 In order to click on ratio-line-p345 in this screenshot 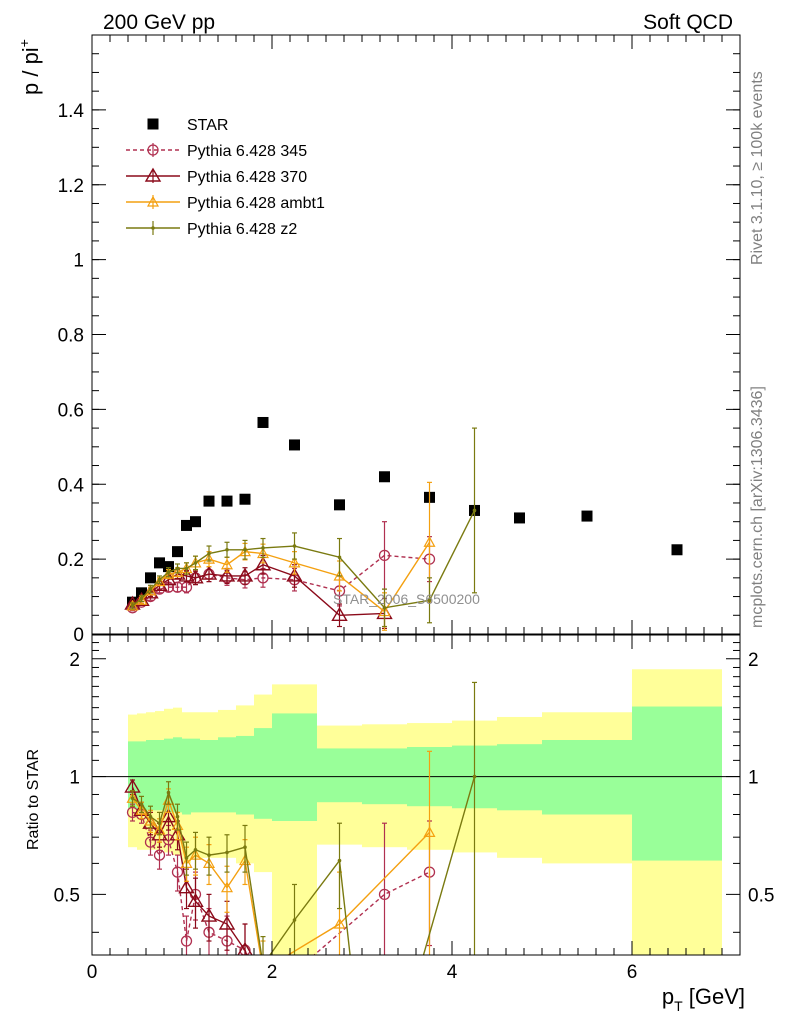, I will do `click(281, 883)`.